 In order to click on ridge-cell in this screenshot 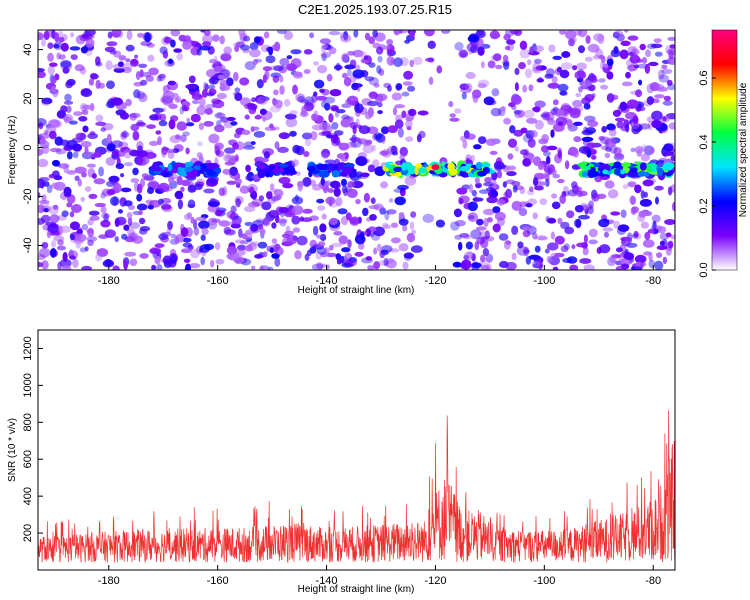, I will do `click(404, 166)`.